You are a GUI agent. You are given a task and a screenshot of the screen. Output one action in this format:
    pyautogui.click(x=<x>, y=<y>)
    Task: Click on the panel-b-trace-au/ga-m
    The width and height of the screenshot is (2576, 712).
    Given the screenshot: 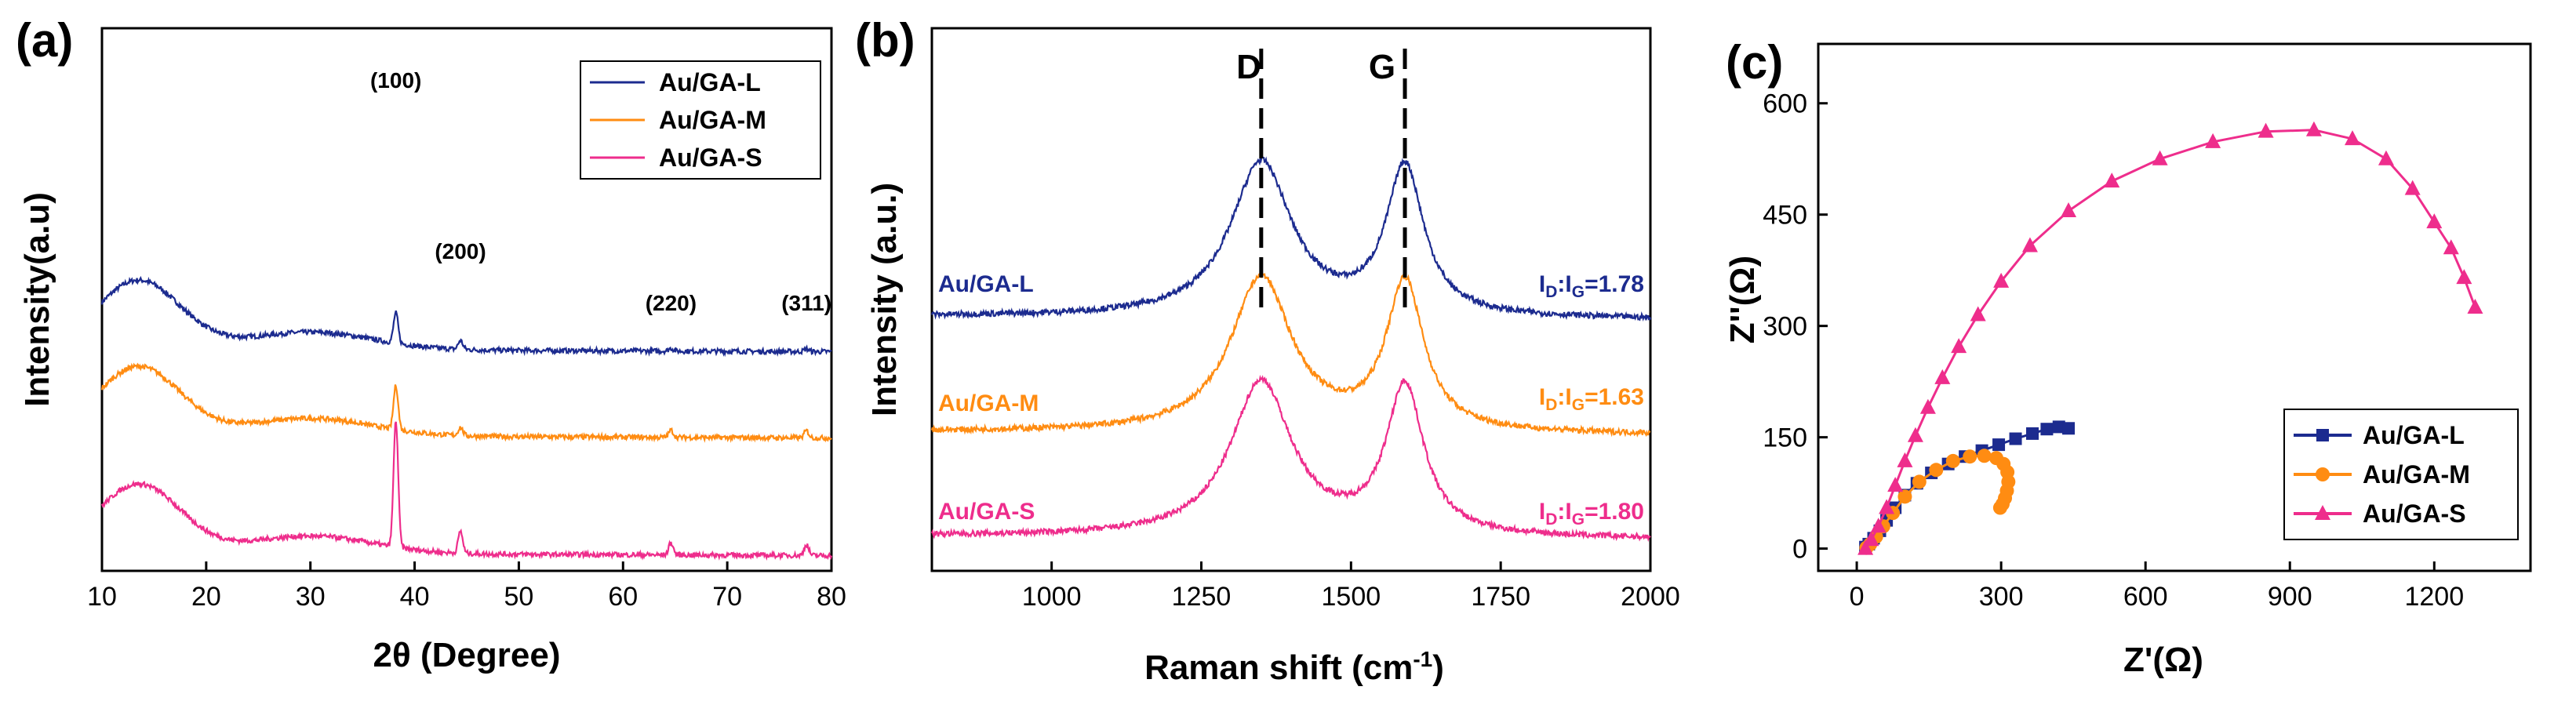 What is the action you would take?
    pyautogui.click(x=1290, y=353)
    